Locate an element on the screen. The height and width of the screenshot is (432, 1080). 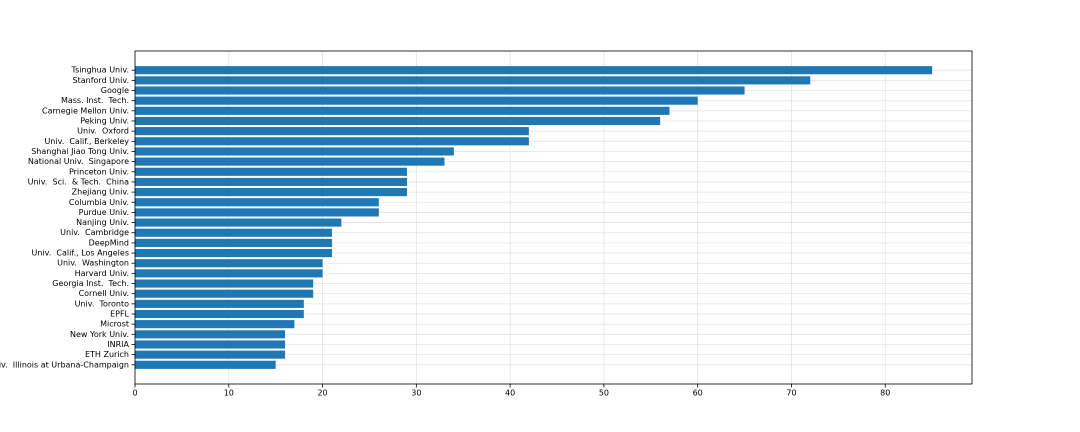
y-tick-label: Univ. Cambridge is located at coordinates (94, 232).